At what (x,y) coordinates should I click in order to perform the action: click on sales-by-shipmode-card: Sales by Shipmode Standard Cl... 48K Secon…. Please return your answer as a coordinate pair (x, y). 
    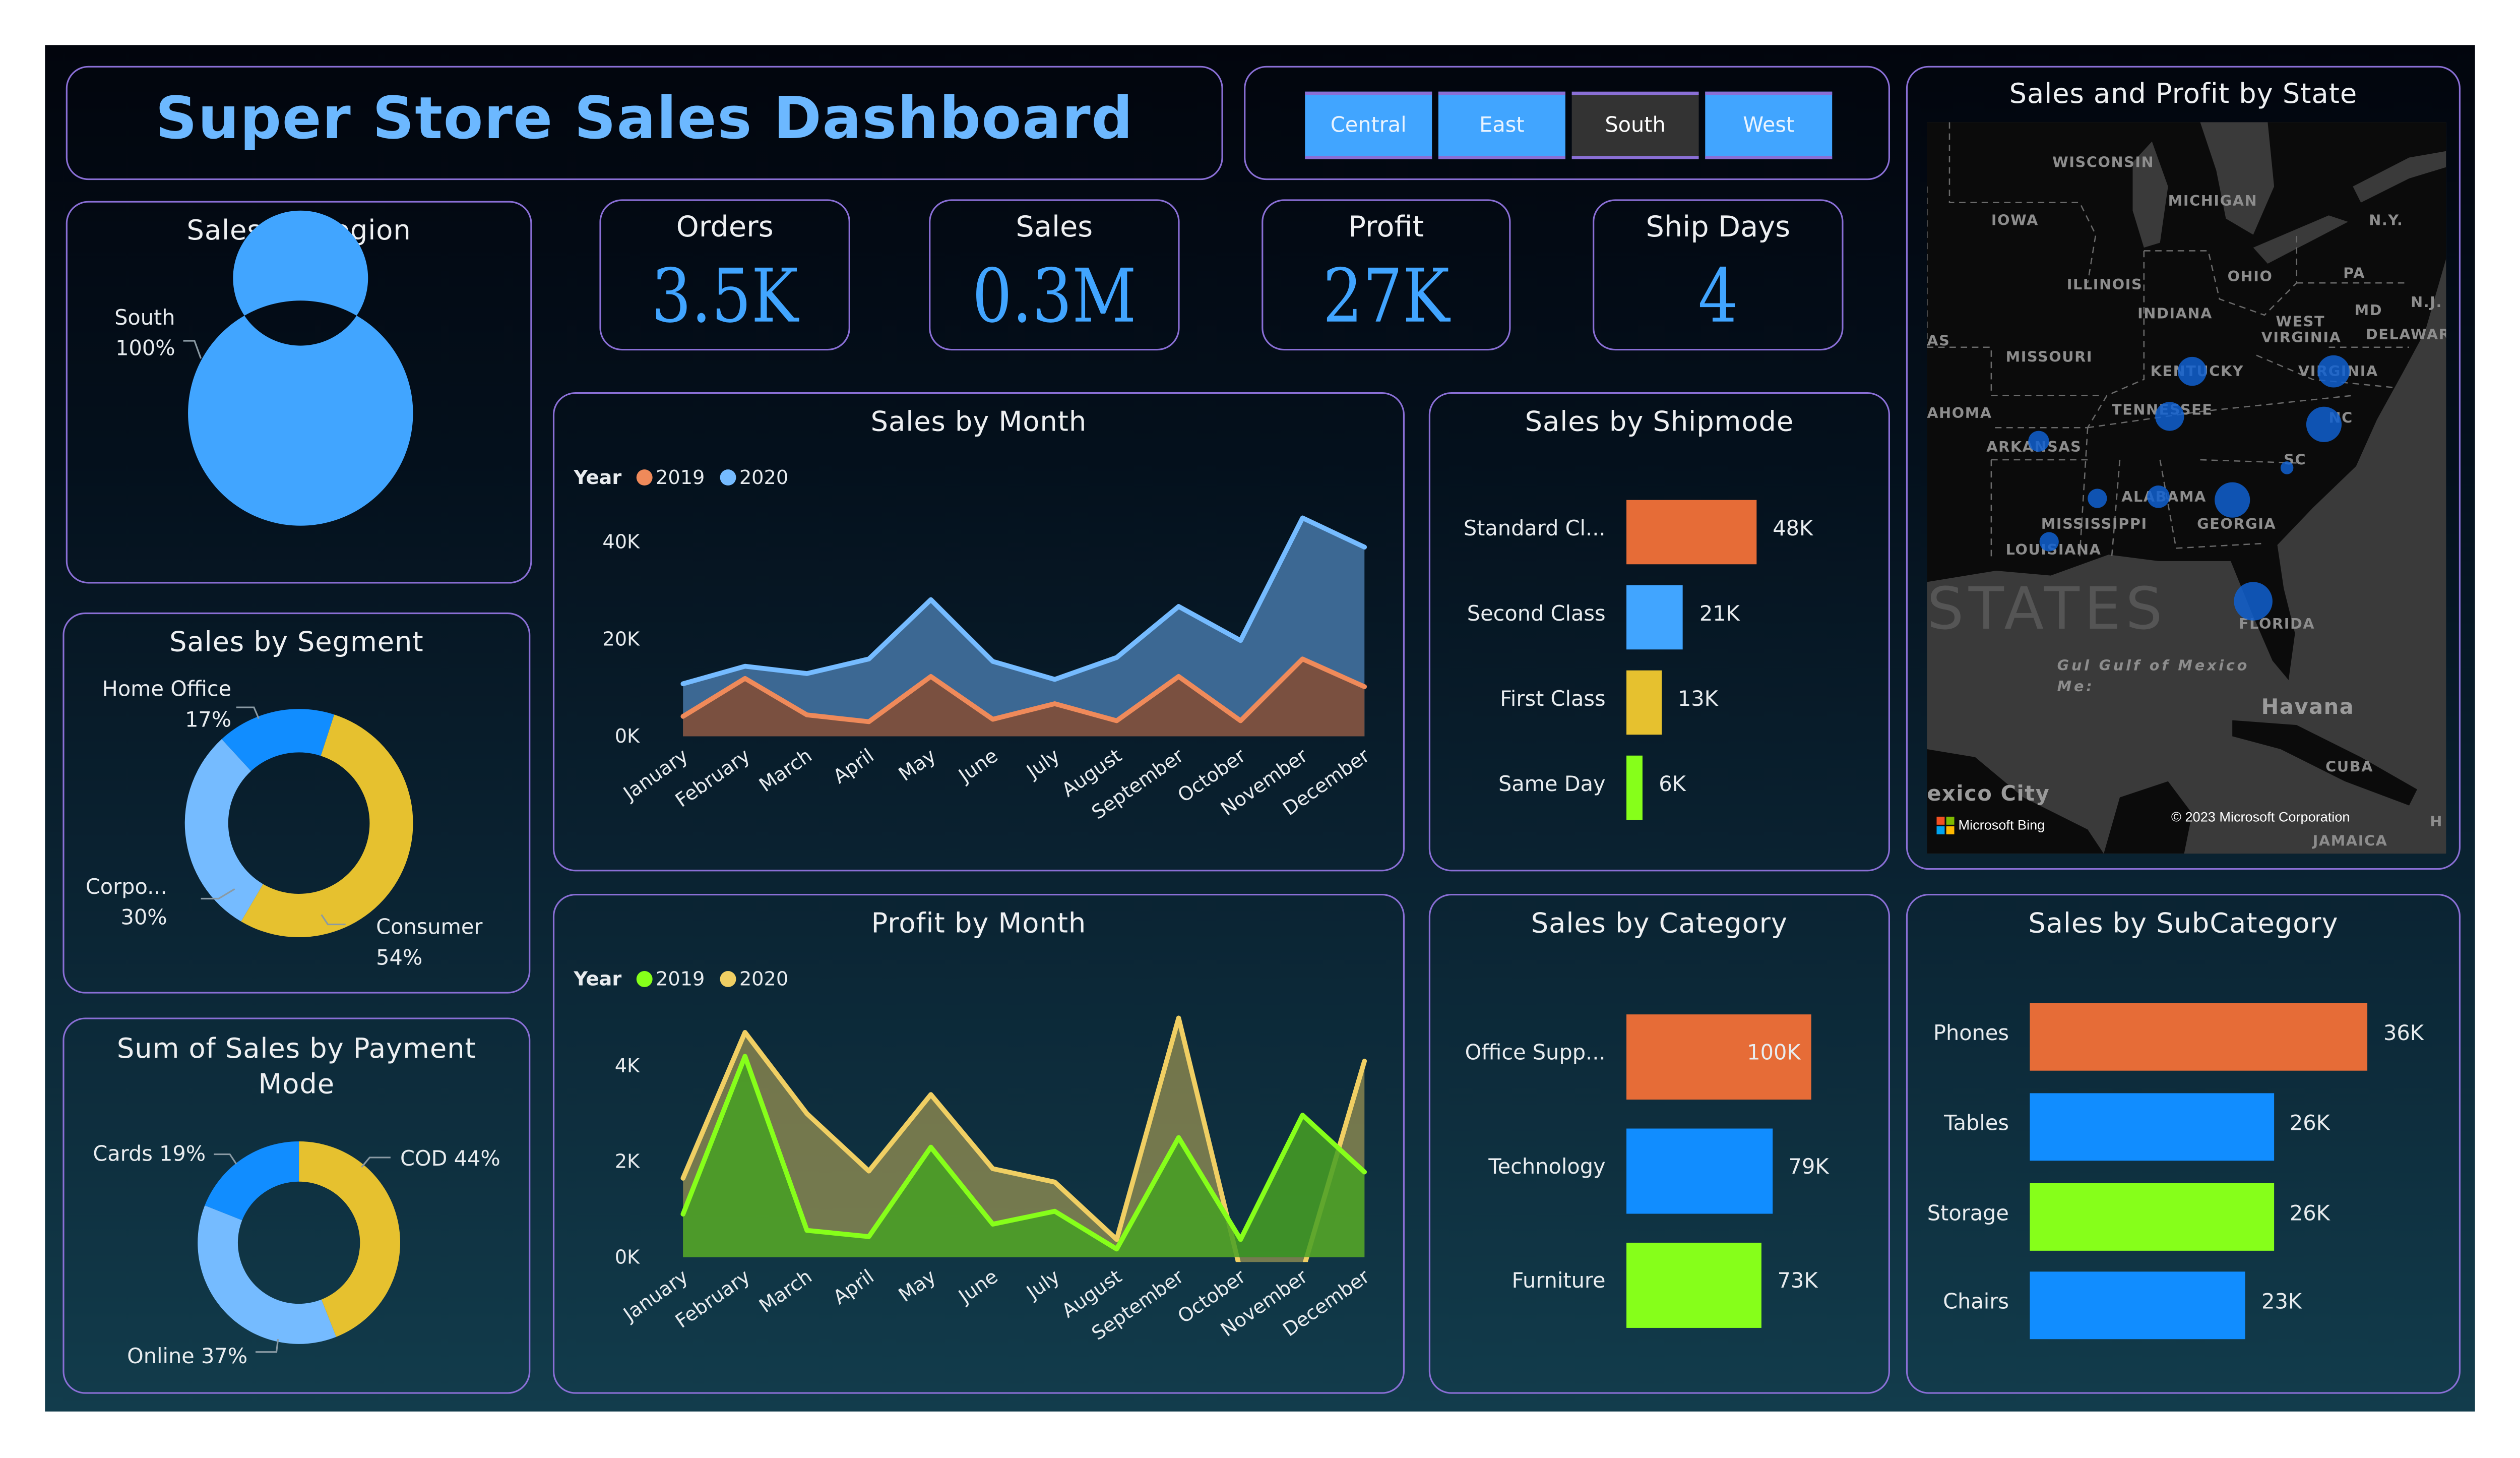
    Looking at the image, I should click on (1659, 632).